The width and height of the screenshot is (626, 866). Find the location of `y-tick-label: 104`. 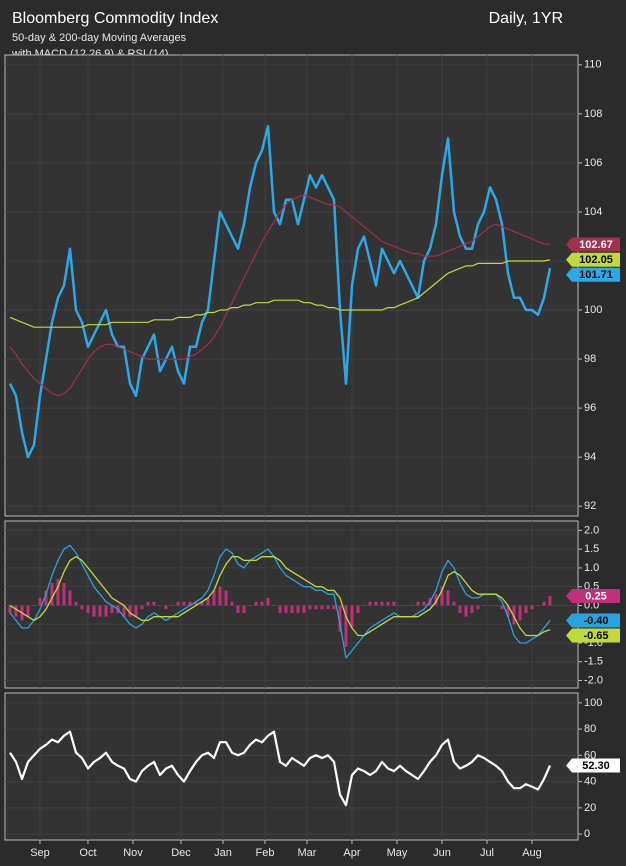

y-tick-label: 104 is located at coordinates (593, 212).